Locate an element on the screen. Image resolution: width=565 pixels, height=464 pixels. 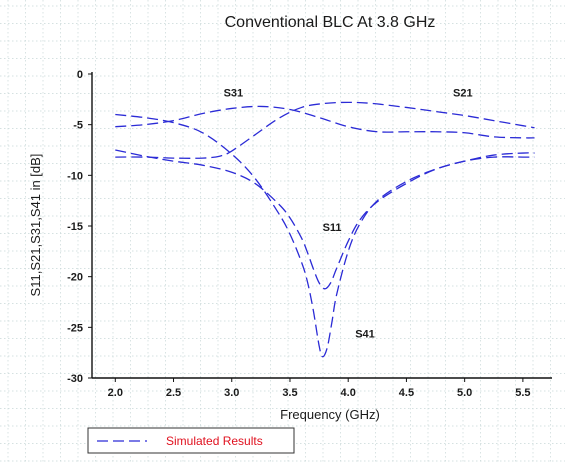
legend-label: Simulated Results is located at coordinates (214, 441).